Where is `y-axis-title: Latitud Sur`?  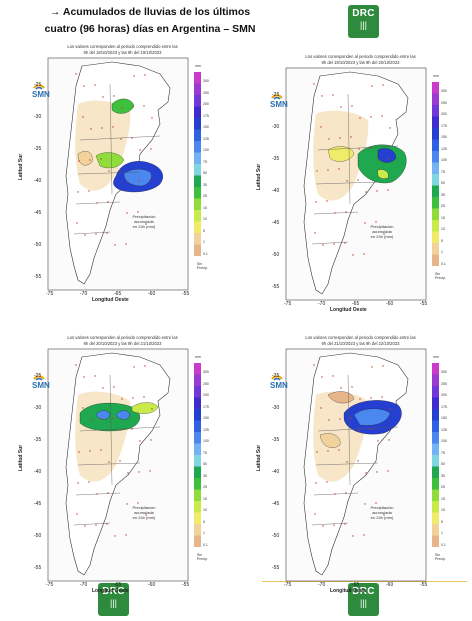
y-axis-title: Latitud Sur is located at coordinates (21, 167).